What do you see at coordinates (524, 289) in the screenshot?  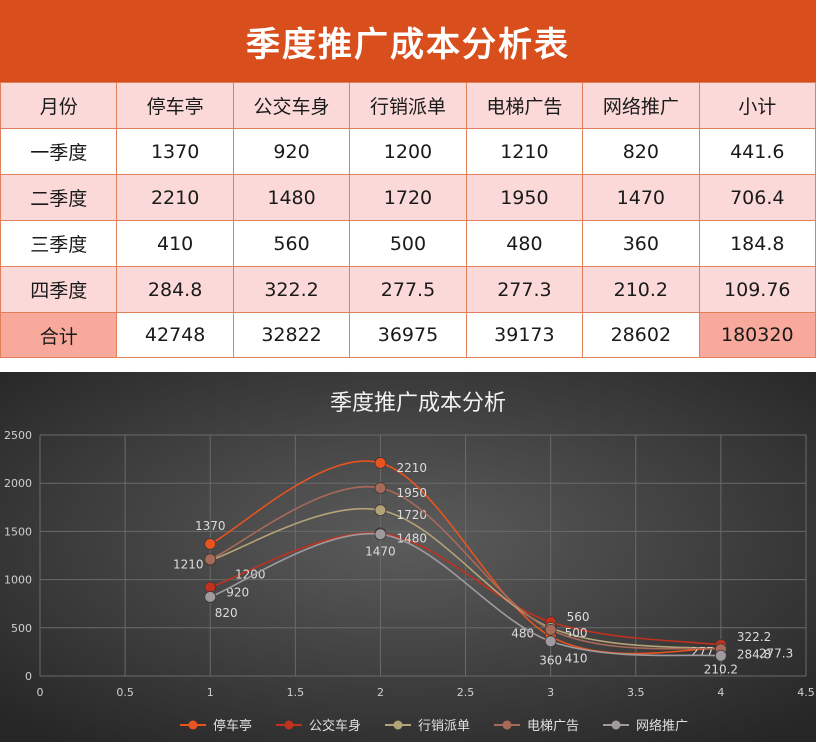 I see `table-cell: 277.3` at bounding box center [524, 289].